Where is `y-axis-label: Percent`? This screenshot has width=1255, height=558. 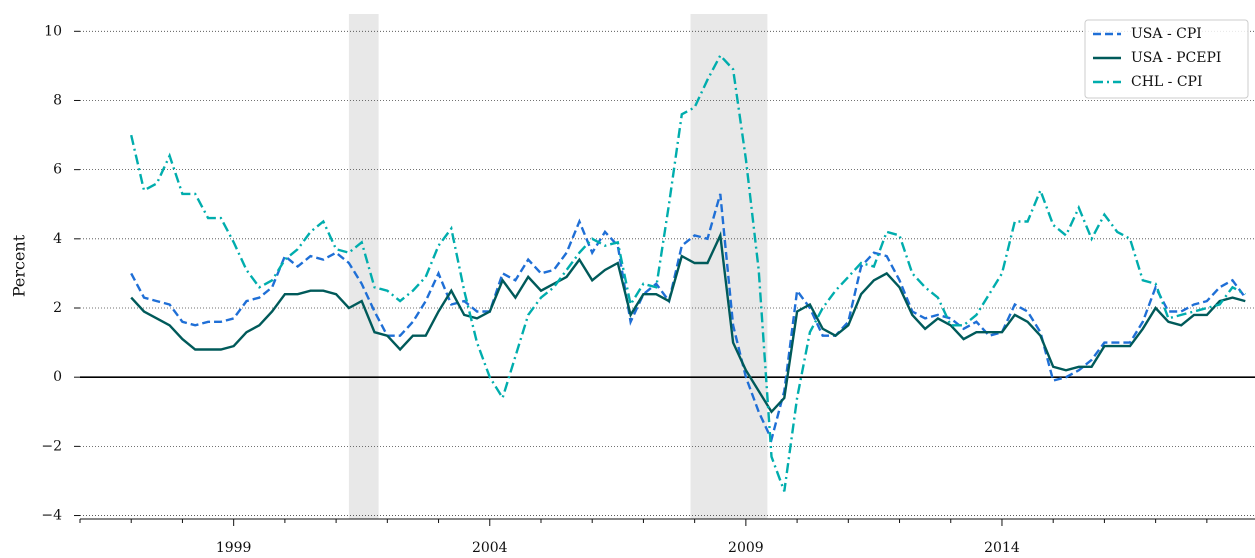
y-axis-label: Percent is located at coordinates (19, 265).